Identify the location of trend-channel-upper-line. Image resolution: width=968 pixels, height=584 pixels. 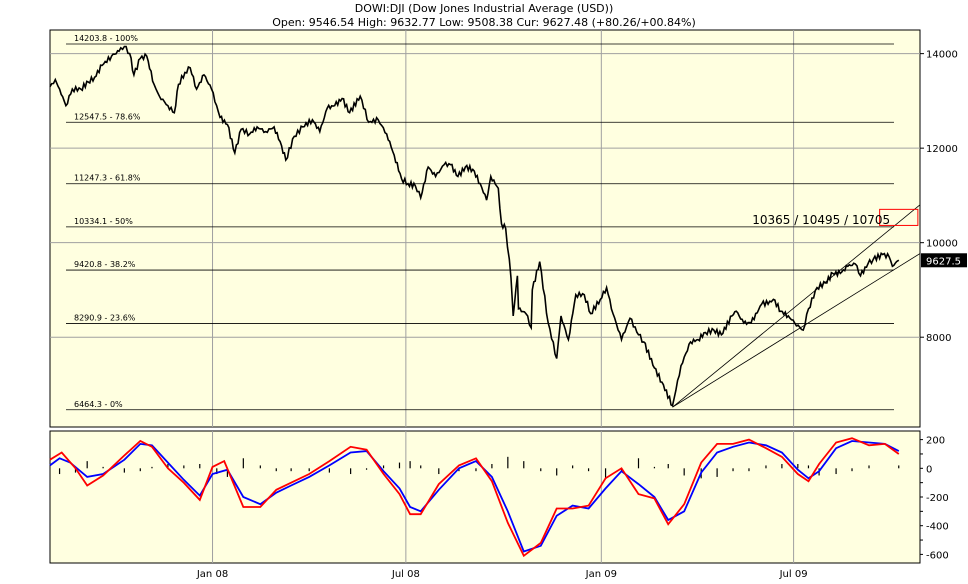
(796, 306).